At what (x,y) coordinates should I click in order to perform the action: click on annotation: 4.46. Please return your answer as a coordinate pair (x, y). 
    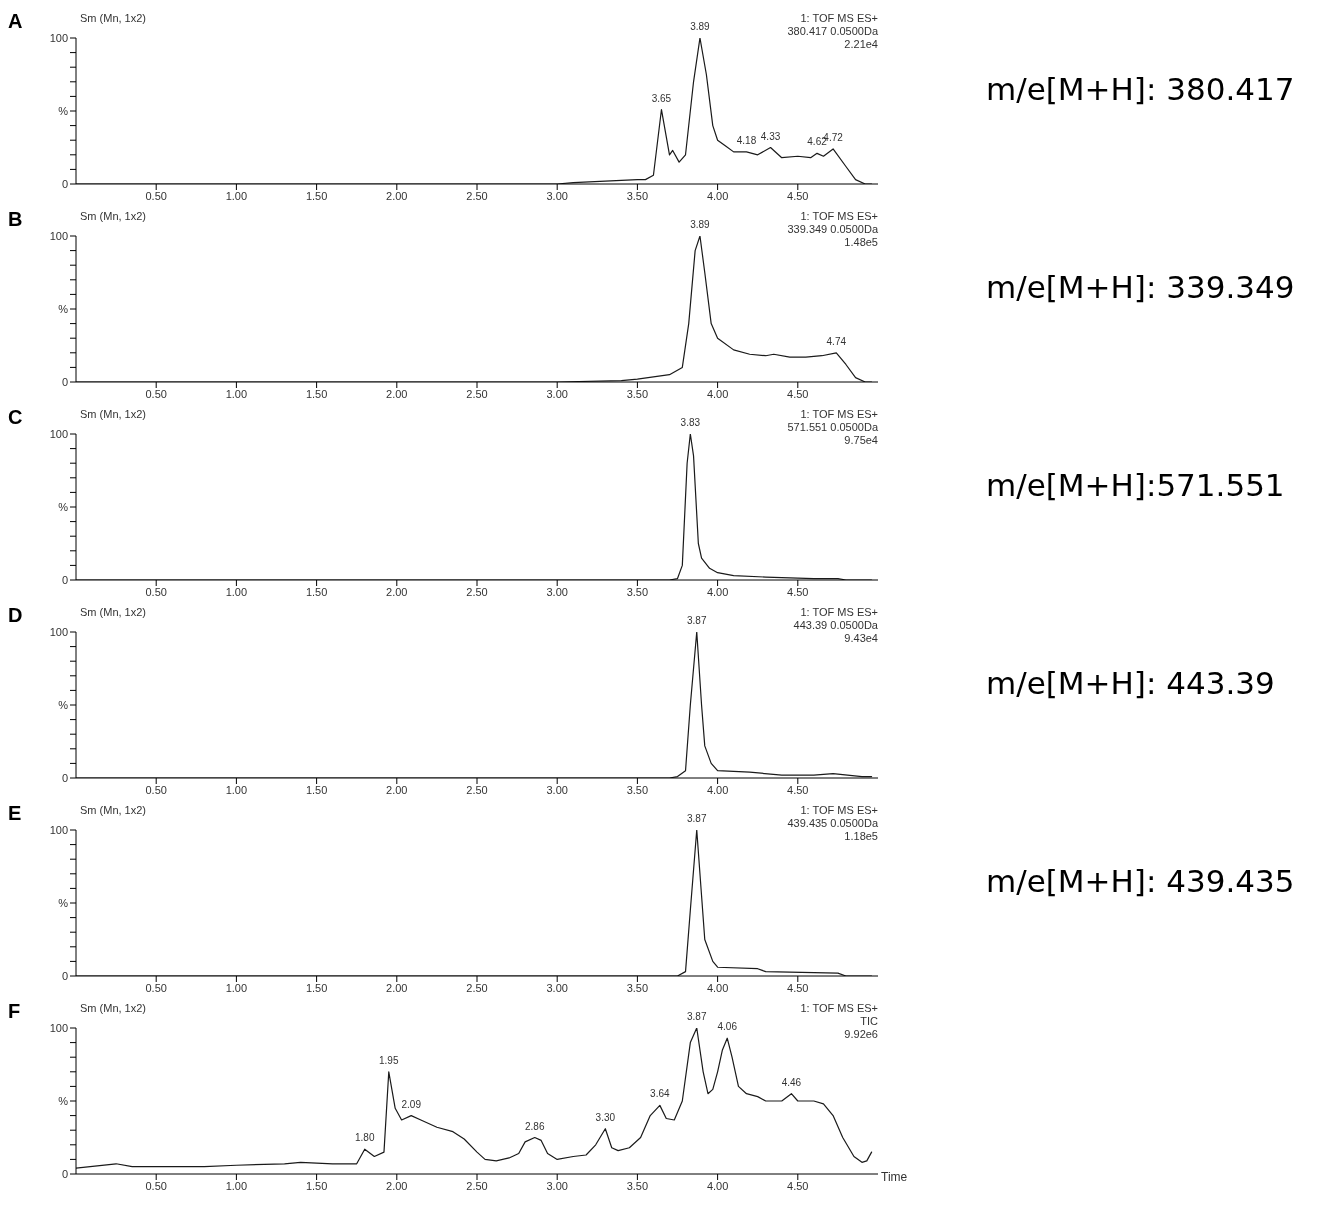
    Looking at the image, I should click on (791, 1082).